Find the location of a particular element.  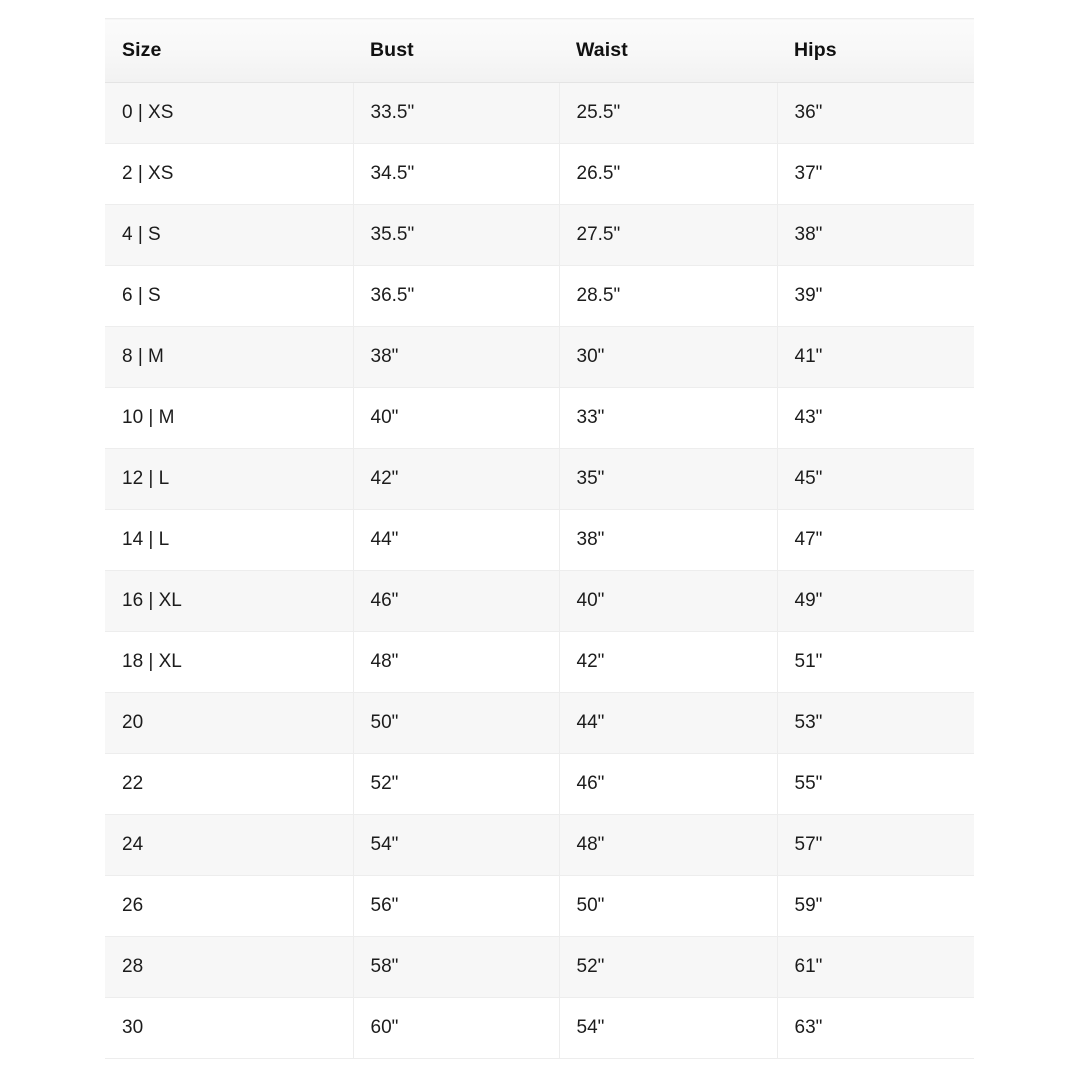

cell-hips: 51" is located at coordinates (875, 662).